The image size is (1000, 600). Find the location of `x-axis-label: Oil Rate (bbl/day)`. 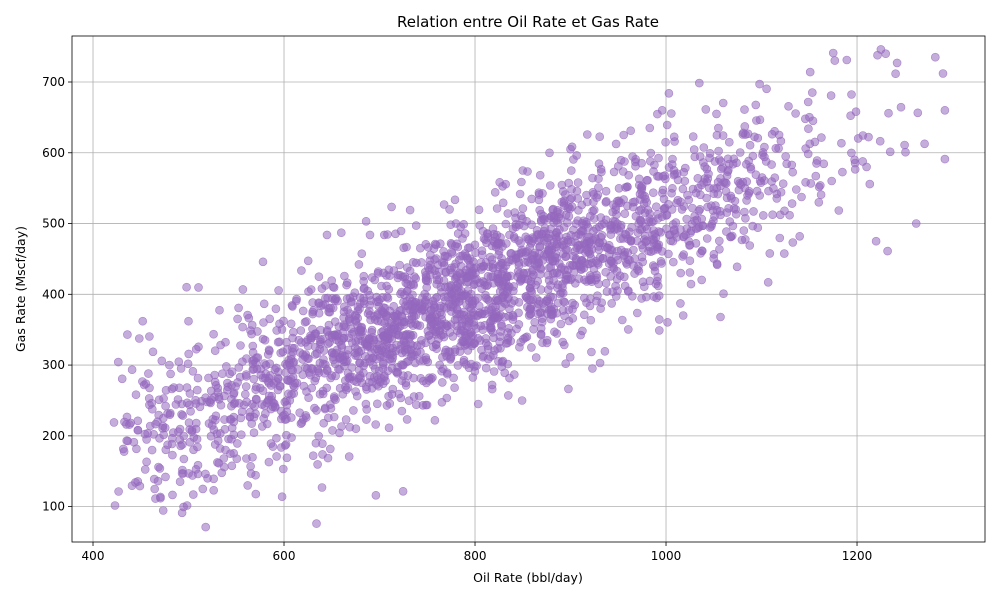

x-axis-label: Oil Rate (bbl/day) is located at coordinates (528, 577).